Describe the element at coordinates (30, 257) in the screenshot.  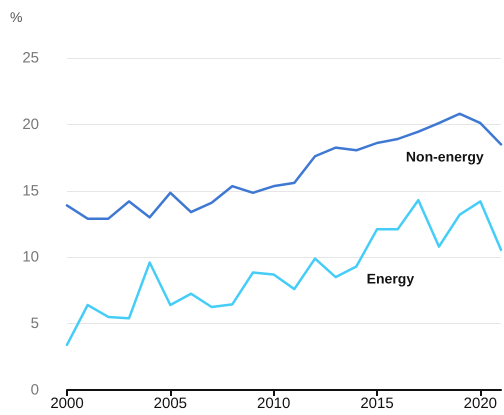
I see `y-tick-label: 10` at that location.